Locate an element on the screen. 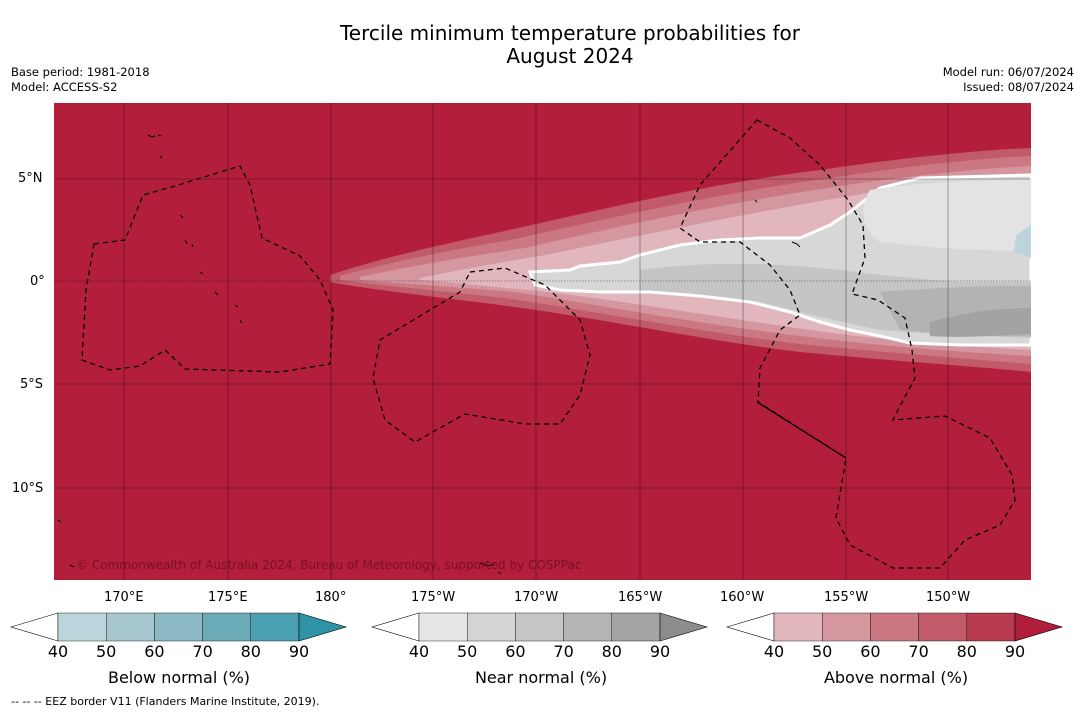  issued-date: Issued: 08/07/2024 is located at coordinates (1018, 87).